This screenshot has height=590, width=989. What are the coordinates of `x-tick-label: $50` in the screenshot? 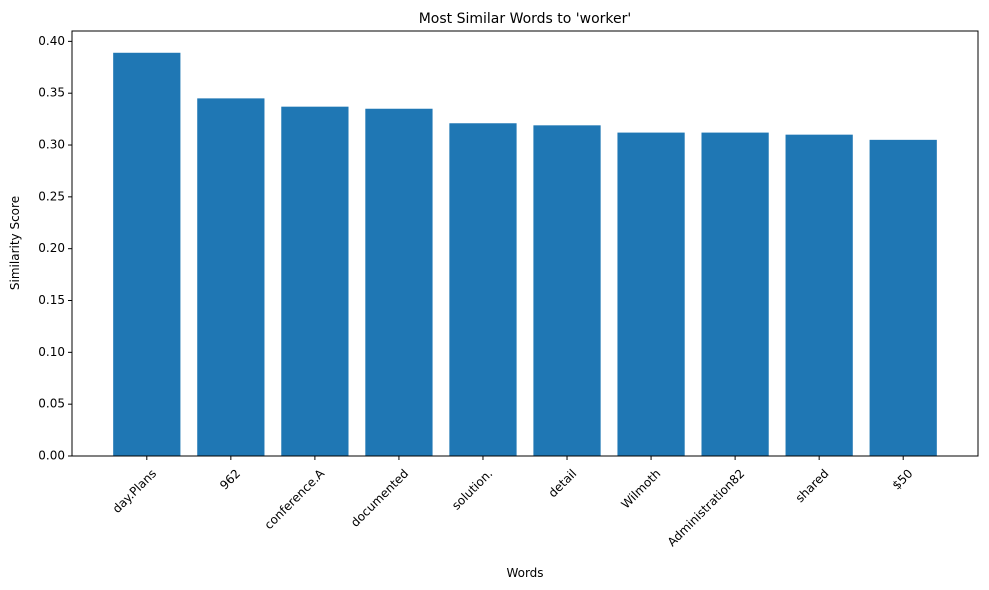 It's located at (902, 479).